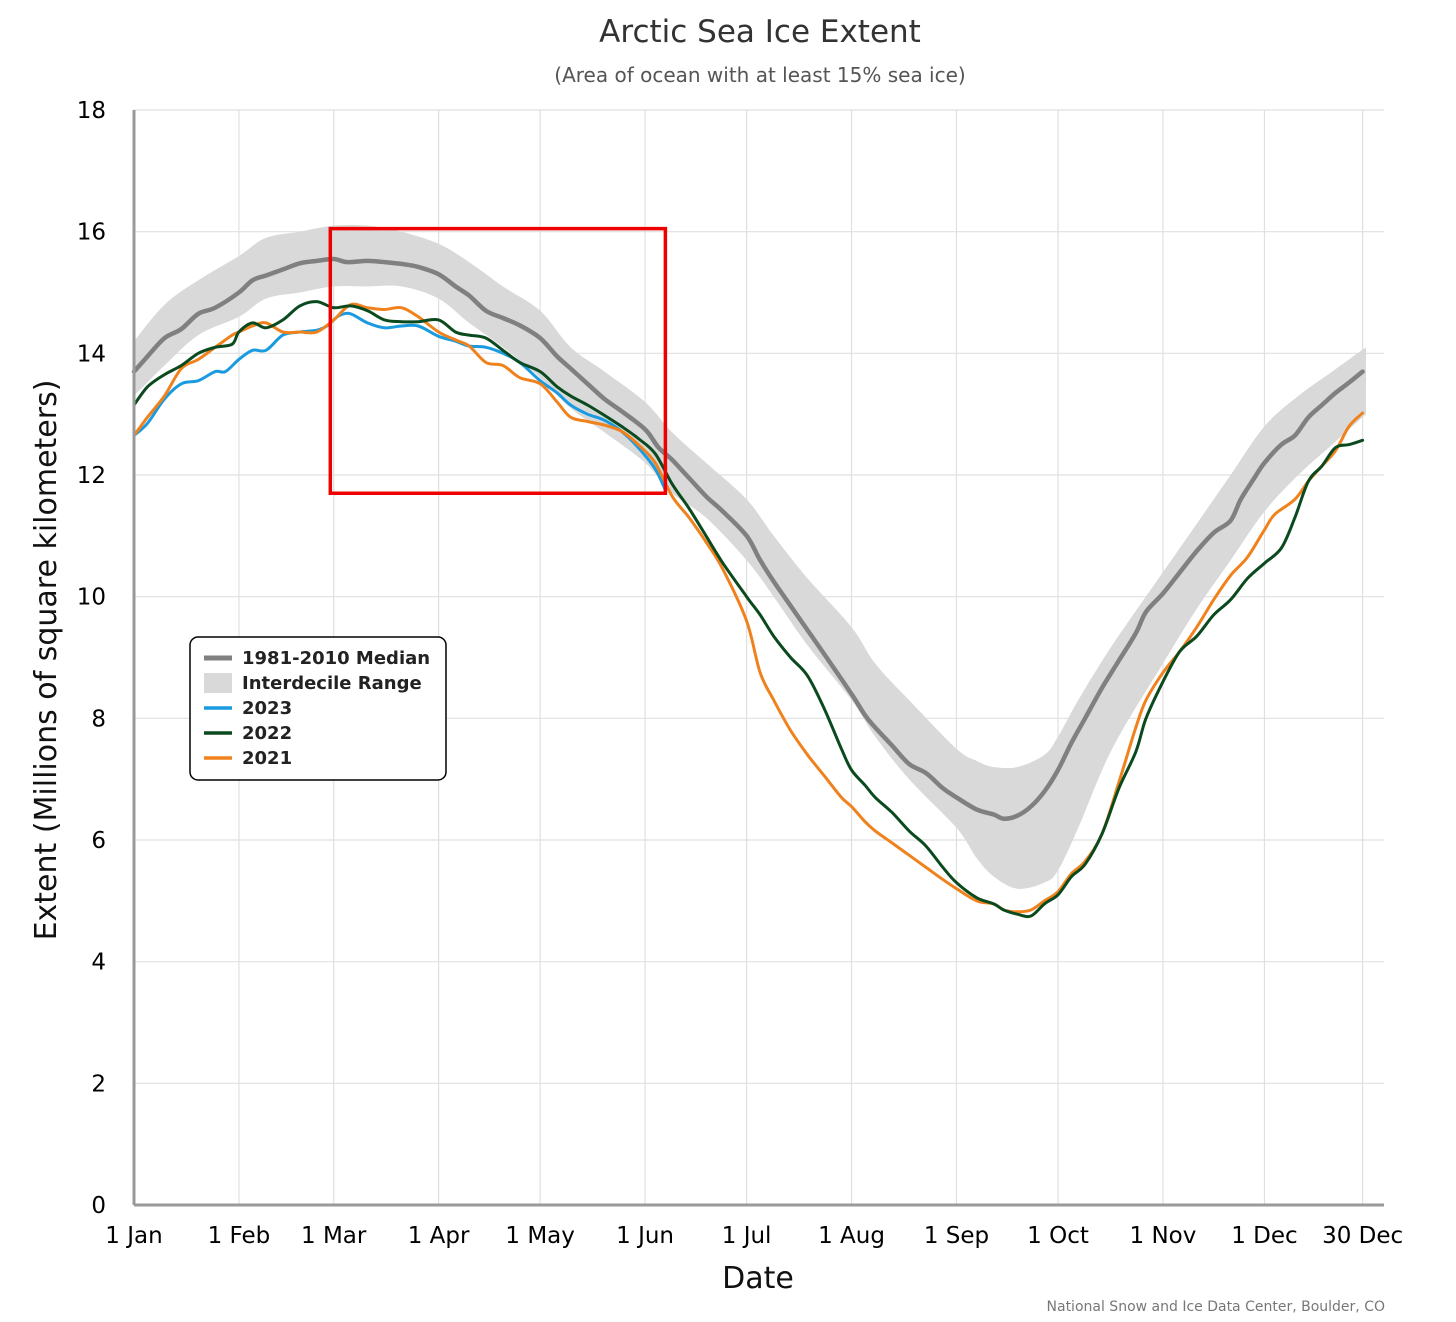 This screenshot has width=1456, height=1322. Describe the element at coordinates (267, 733) in the screenshot. I see `legend-label: 2022` at that location.